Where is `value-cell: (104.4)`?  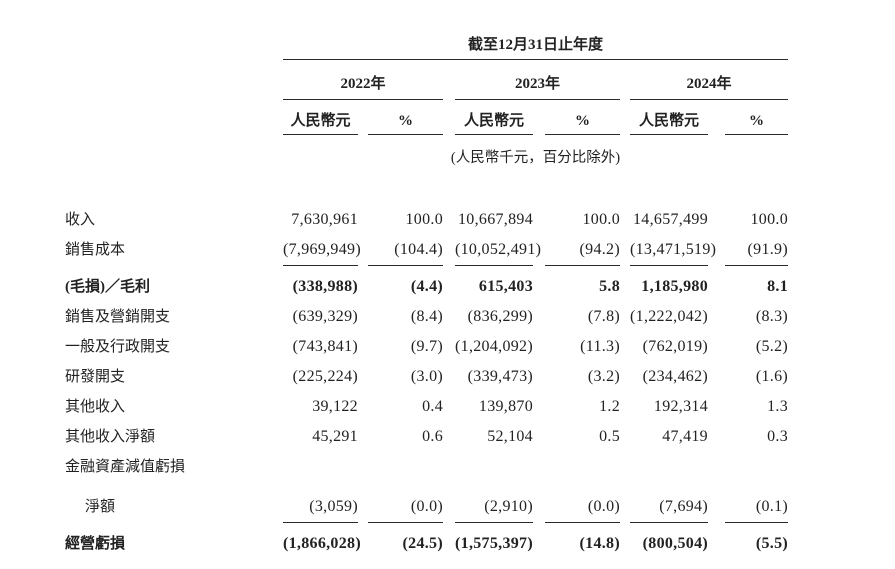 value-cell: (104.4) is located at coordinates (418, 249).